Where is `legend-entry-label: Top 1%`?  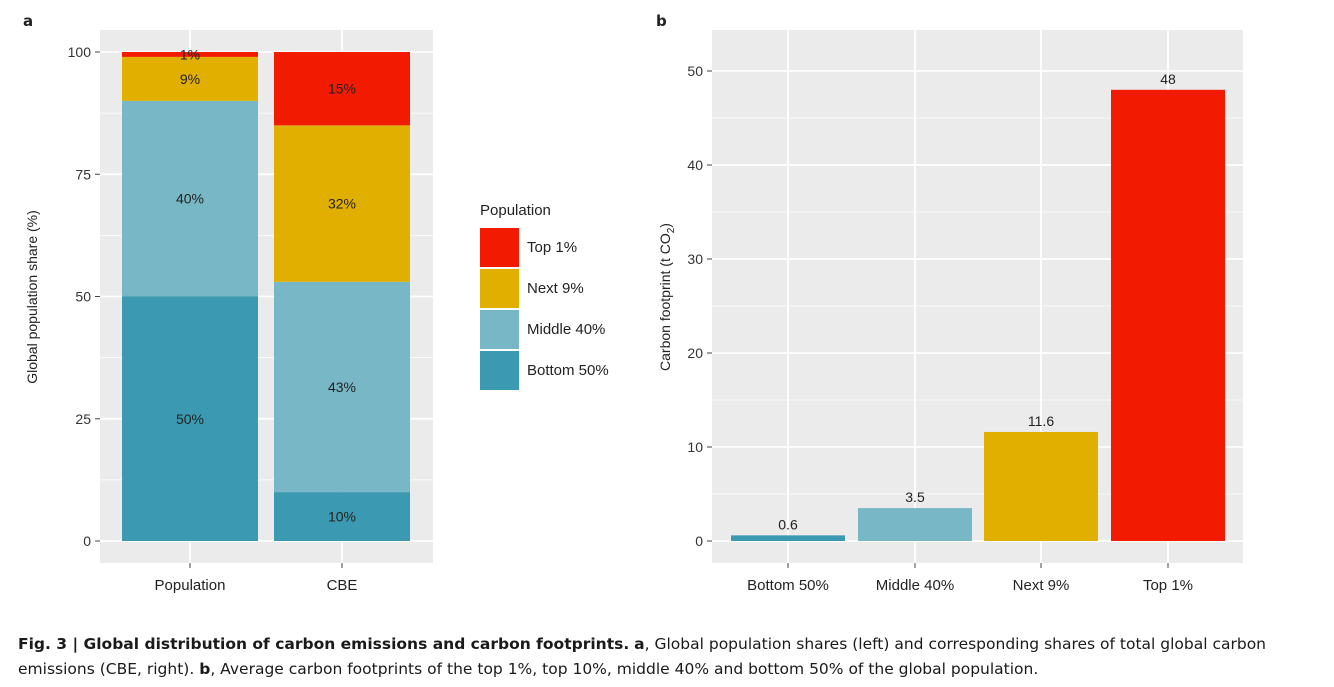
legend-entry-label: Top 1% is located at coordinates (552, 247).